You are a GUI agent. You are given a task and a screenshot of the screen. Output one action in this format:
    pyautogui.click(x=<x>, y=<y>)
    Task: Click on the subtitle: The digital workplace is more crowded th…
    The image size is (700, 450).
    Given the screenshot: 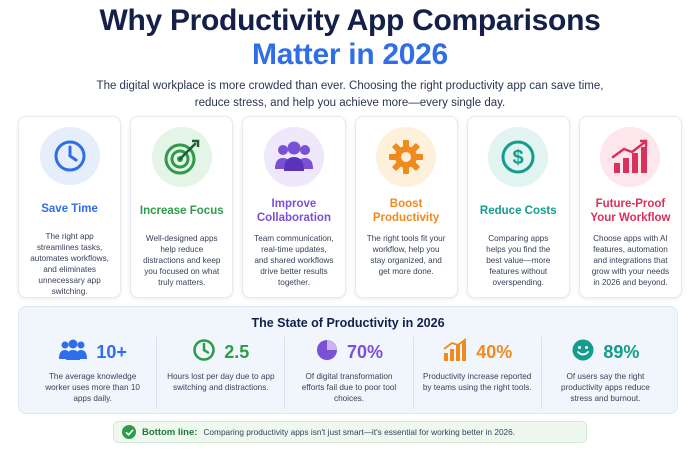 What is the action you would take?
    pyautogui.click(x=350, y=94)
    